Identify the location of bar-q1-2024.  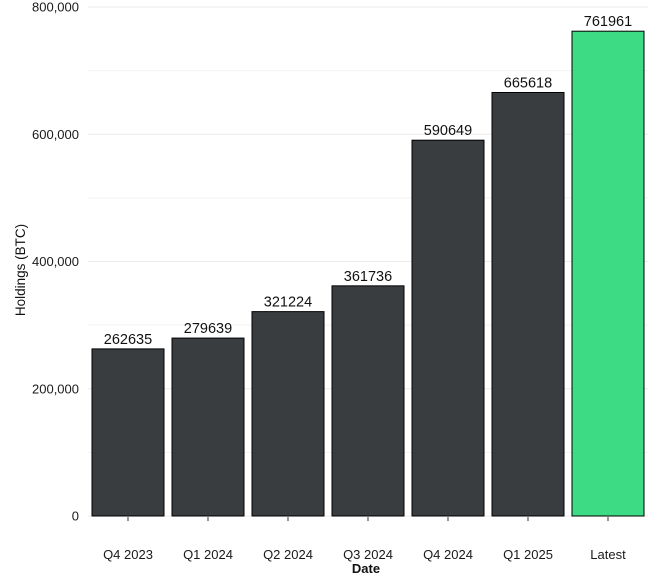
(208, 427).